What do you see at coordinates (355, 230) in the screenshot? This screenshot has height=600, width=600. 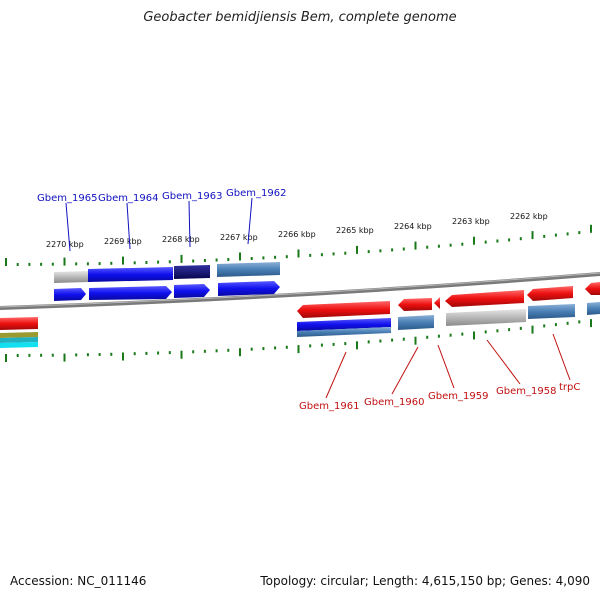 I see `ruler-label: 2265 kbp` at bounding box center [355, 230].